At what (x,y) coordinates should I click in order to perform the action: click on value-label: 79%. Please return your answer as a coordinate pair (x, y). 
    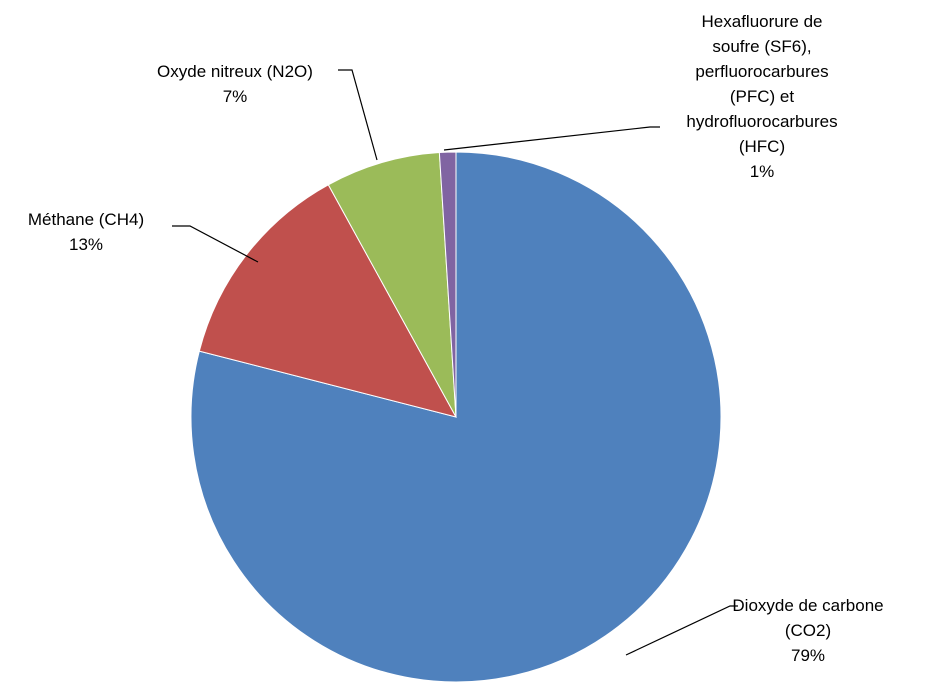
    Looking at the image, I should click on (808, 655).